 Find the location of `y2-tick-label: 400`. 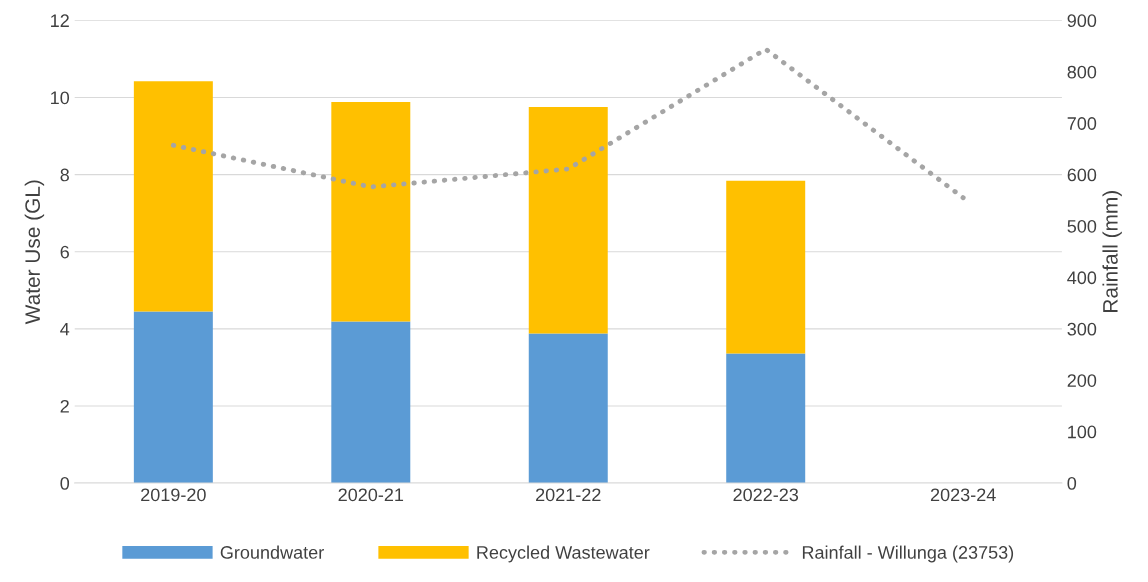

y2-tick-label: 400 is located at coordinates (1082, 278).